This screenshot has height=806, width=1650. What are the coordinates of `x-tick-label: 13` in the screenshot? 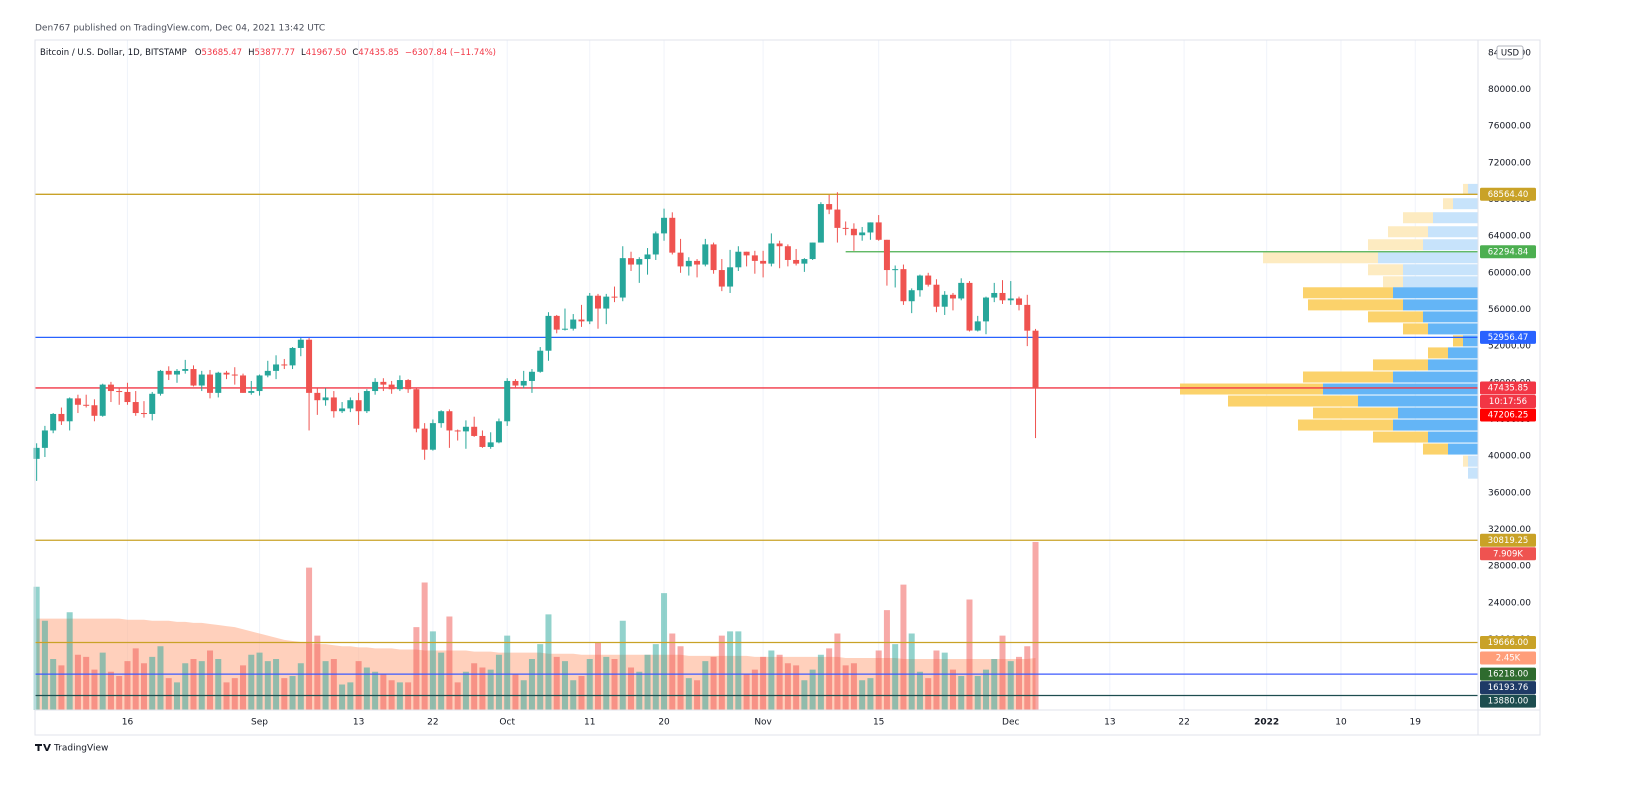 It's located at (358, 723).